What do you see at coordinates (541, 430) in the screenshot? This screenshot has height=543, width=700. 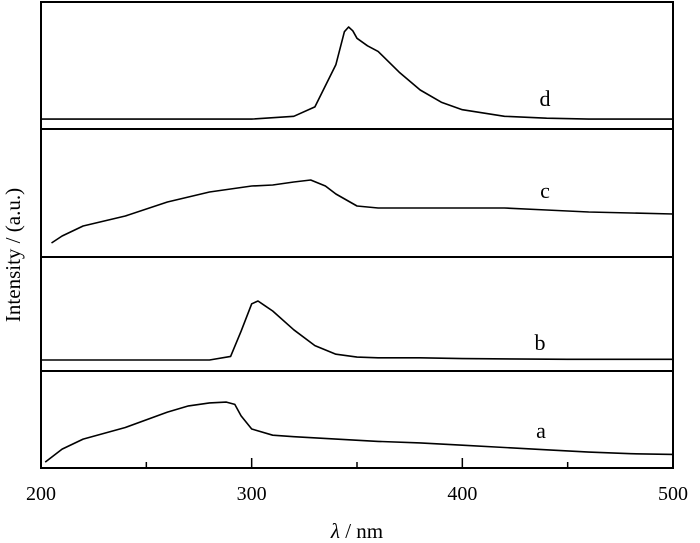 I see `series-label-a: a` at bounding box center [541, 430].